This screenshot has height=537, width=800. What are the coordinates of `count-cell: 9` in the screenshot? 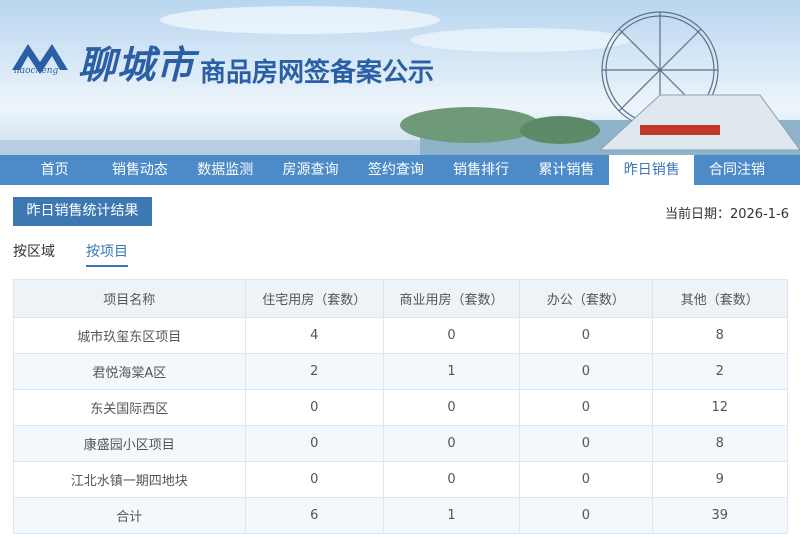 It's located at (720, 479).